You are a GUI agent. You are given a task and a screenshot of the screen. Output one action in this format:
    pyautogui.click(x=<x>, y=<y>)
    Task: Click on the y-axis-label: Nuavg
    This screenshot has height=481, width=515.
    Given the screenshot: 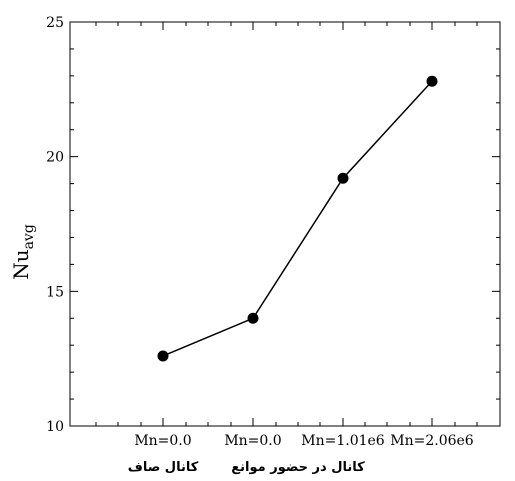 What is the action you would take?
    pyautogui.click(x=23, y=252)
    